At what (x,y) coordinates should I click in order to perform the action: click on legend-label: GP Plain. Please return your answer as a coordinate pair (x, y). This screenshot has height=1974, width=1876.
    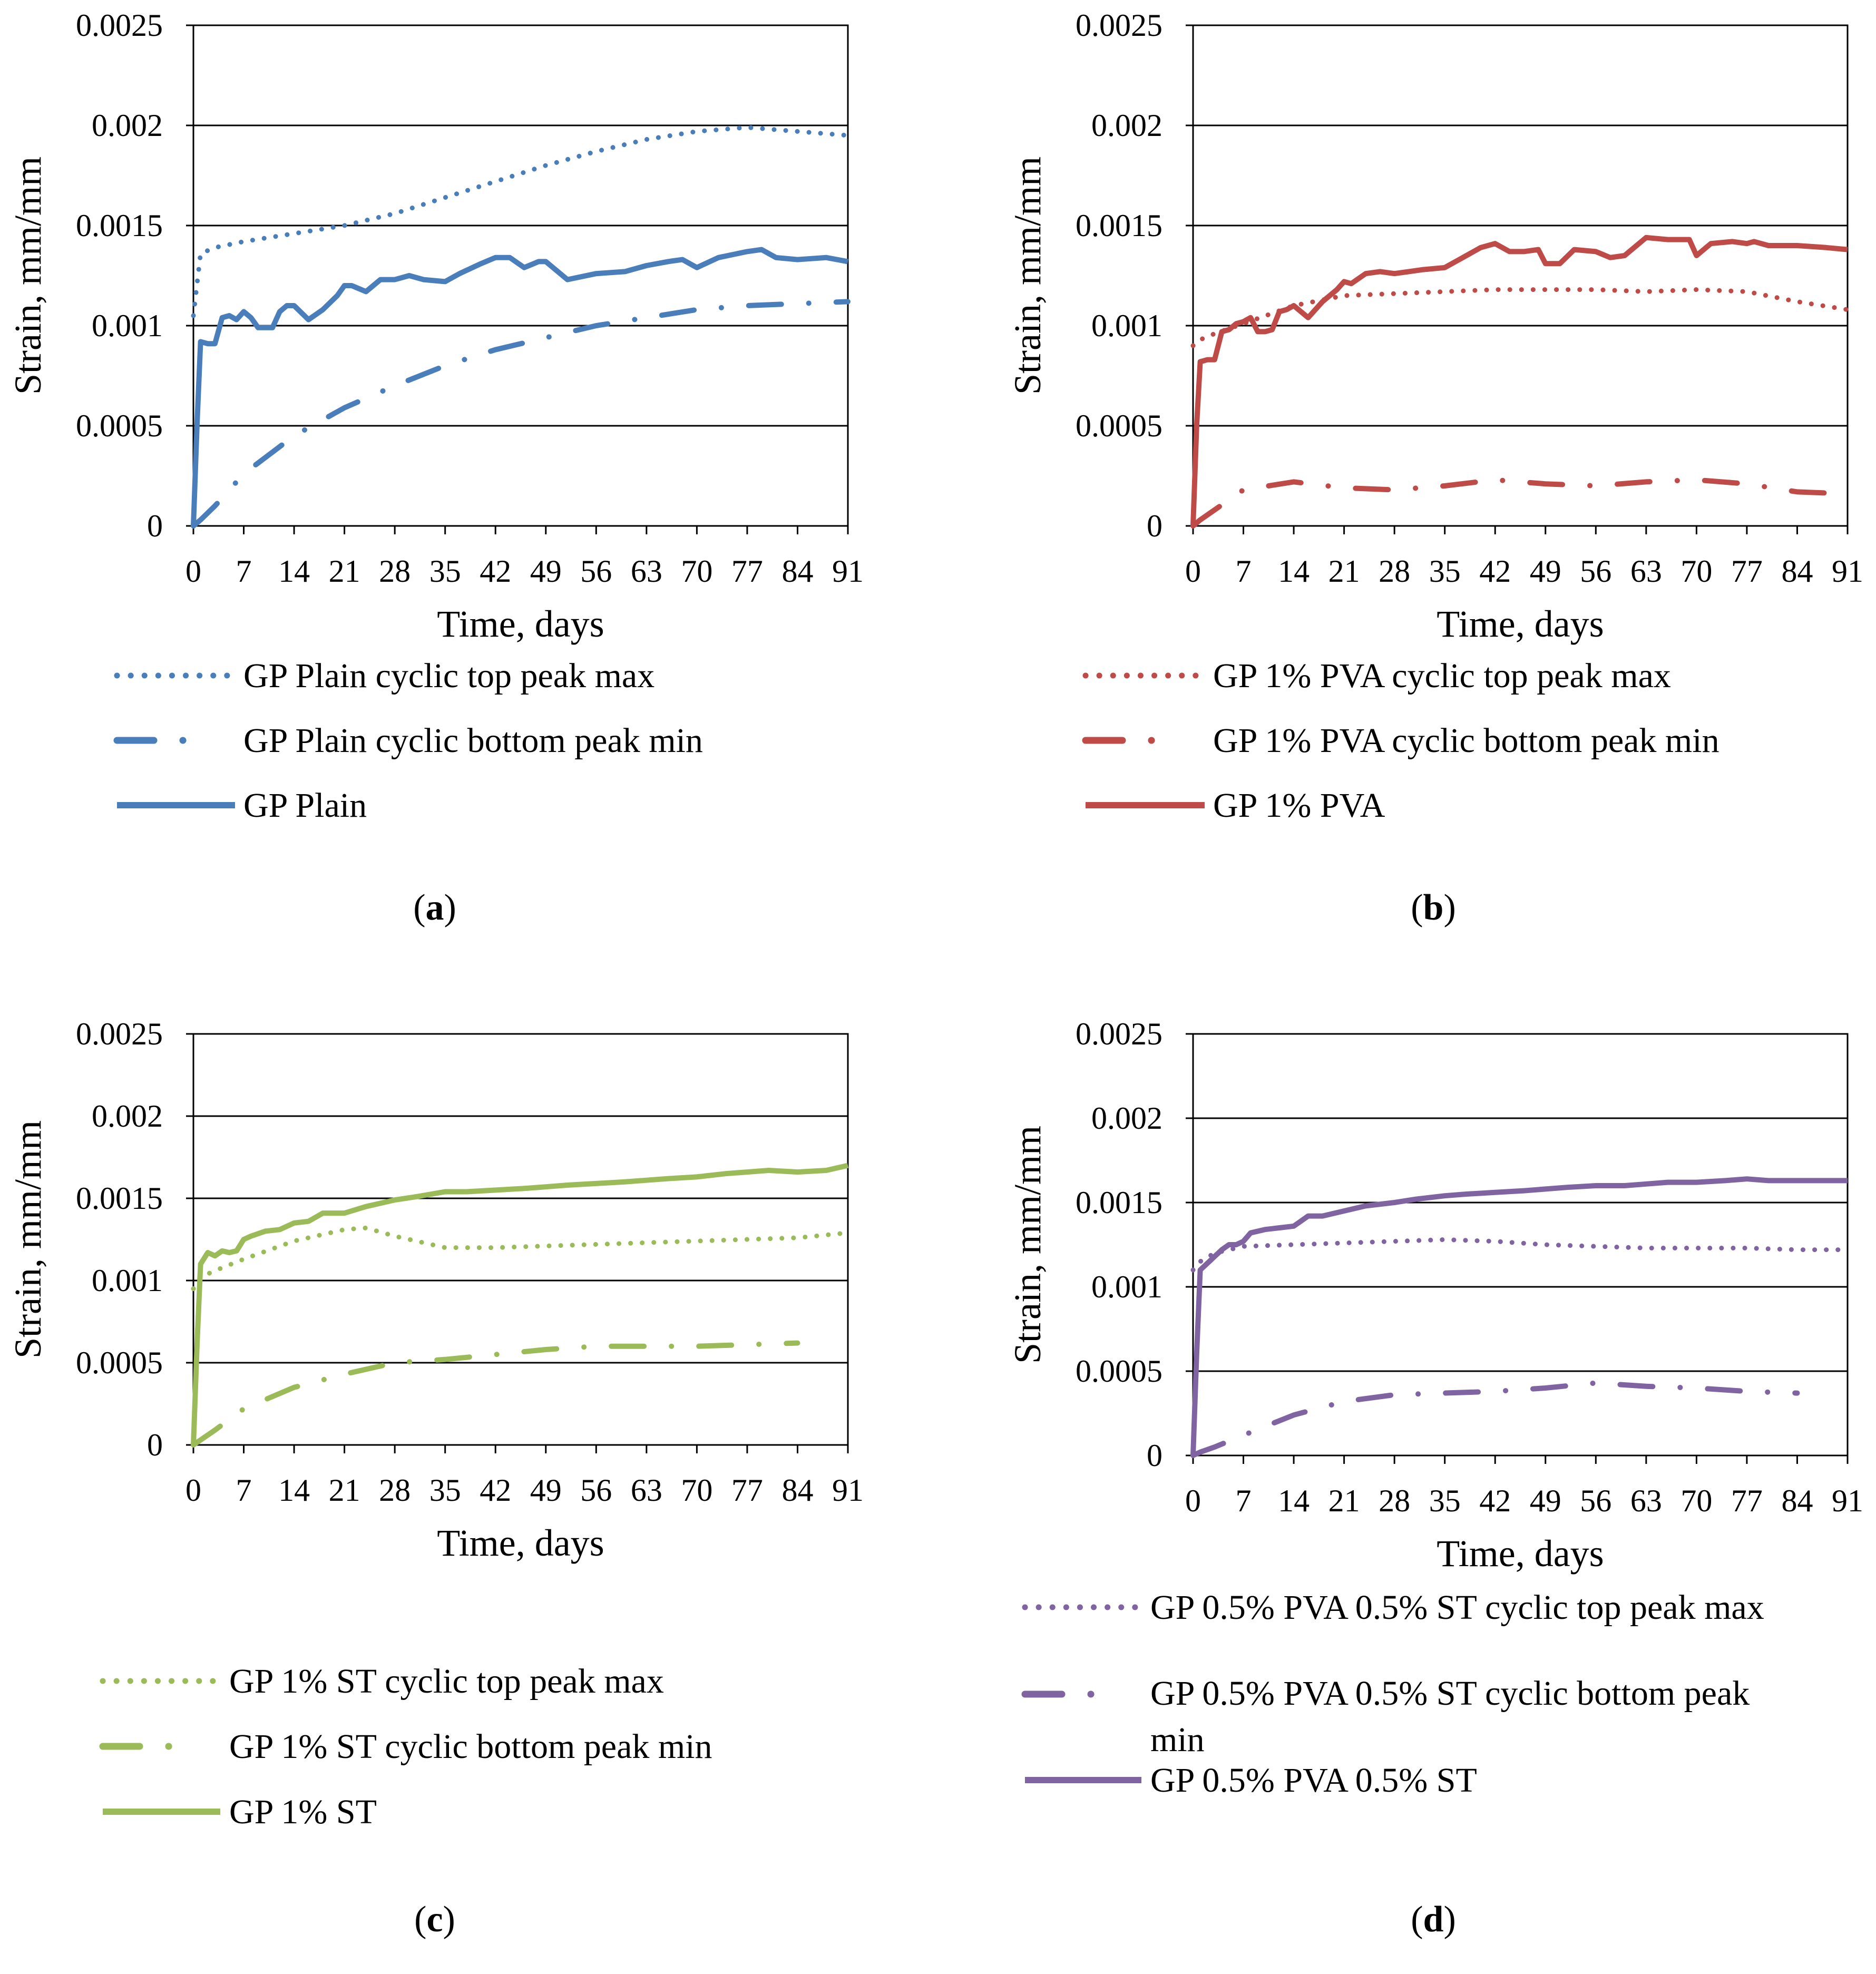
    Looking at the image, I should click on (305, 805).